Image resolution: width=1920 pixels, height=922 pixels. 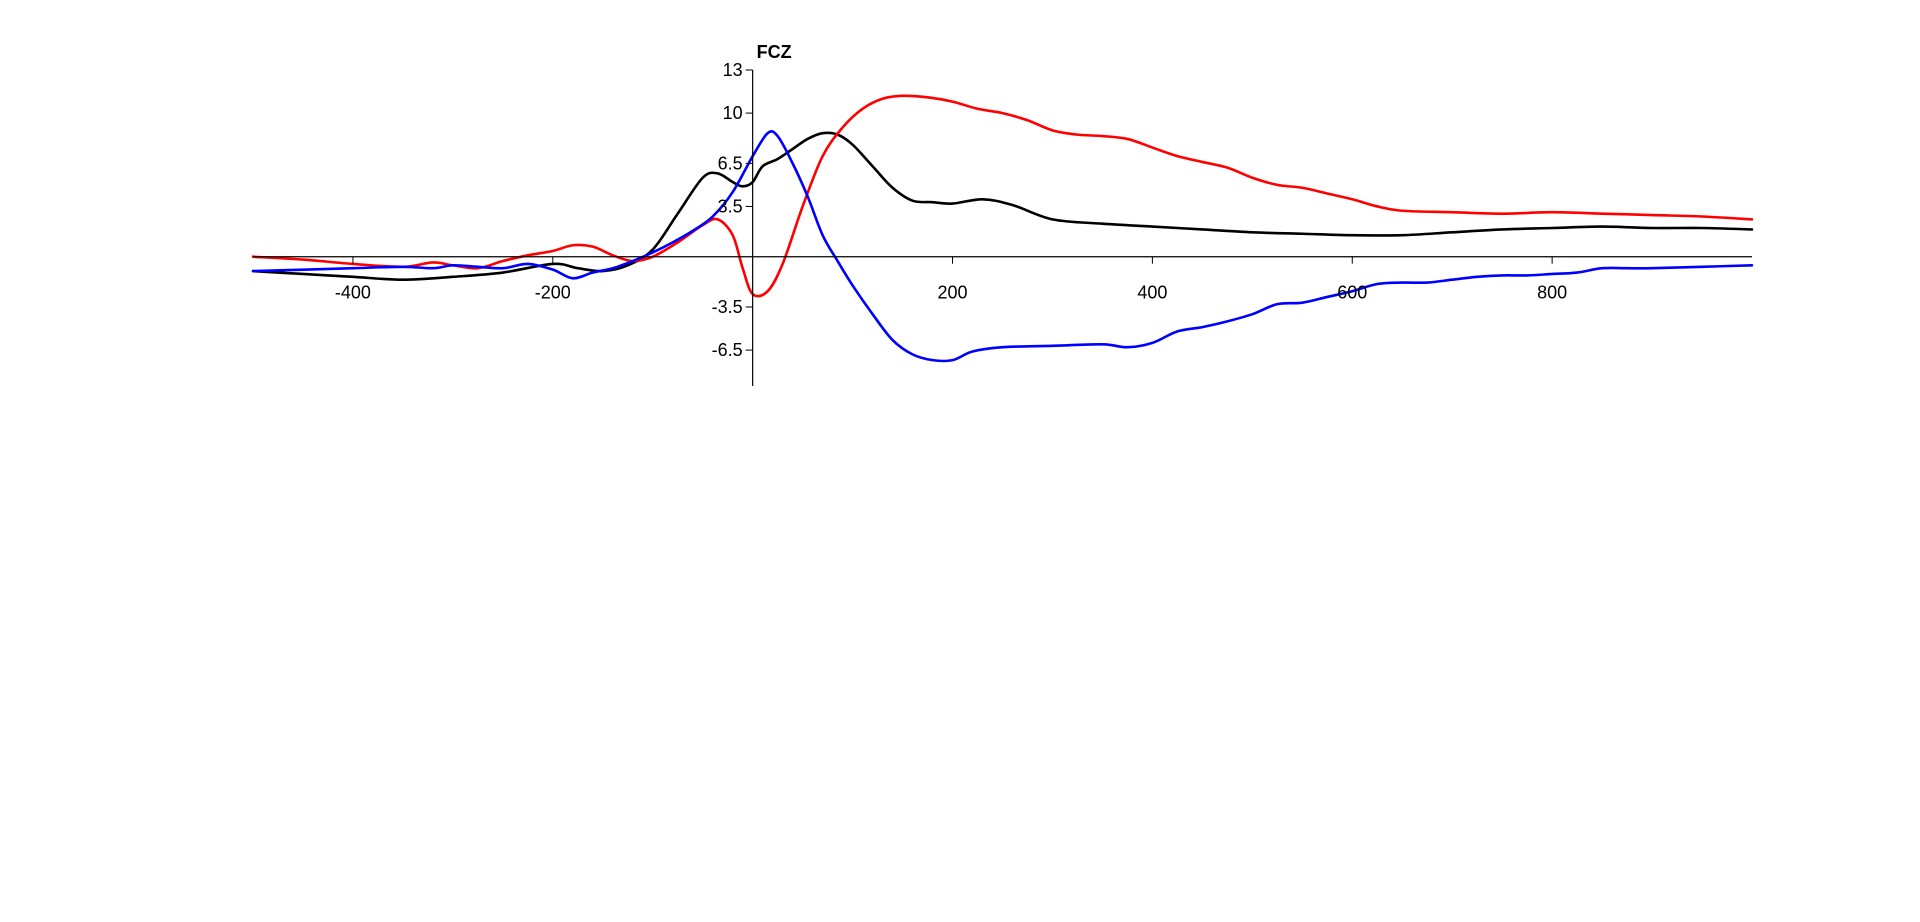 I want to click on x-tick-label: 200, so click(x=953, y=293).